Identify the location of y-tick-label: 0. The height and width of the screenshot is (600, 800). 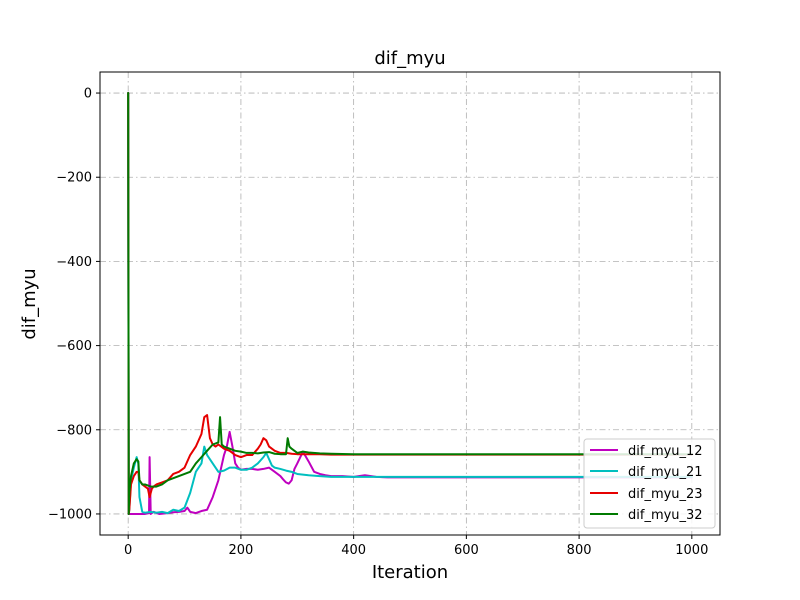
(88, 94).